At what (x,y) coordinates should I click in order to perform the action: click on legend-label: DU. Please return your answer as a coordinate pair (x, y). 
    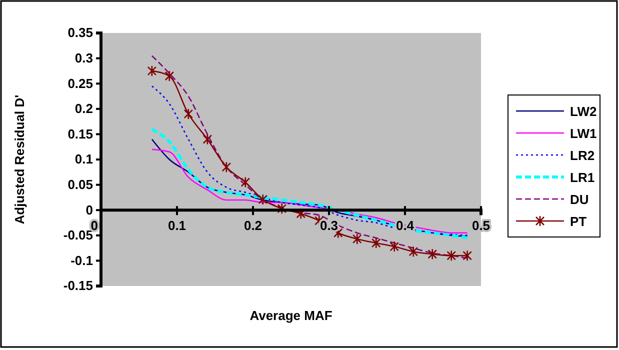
    Looking at the image, I should click on (579, 199).